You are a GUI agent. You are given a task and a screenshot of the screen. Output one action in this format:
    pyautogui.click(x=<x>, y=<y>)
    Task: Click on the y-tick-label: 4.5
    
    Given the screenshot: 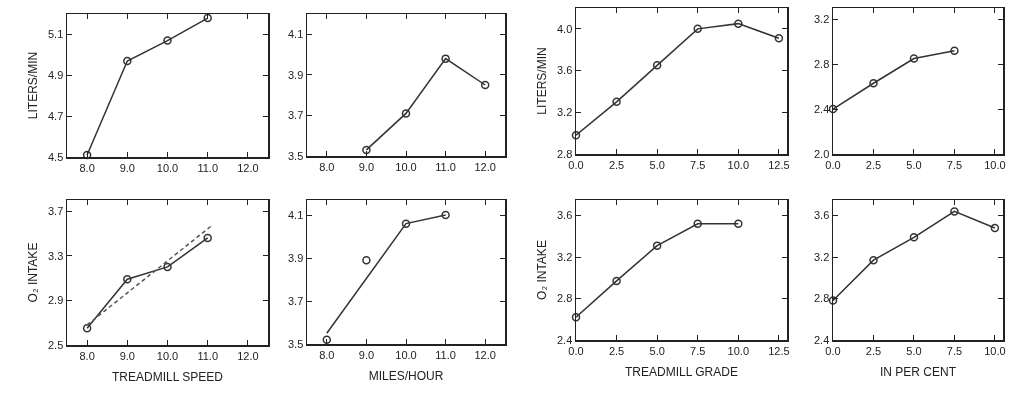 What is the action you would take?
    pyautogui.click(x=56, y=156)
    